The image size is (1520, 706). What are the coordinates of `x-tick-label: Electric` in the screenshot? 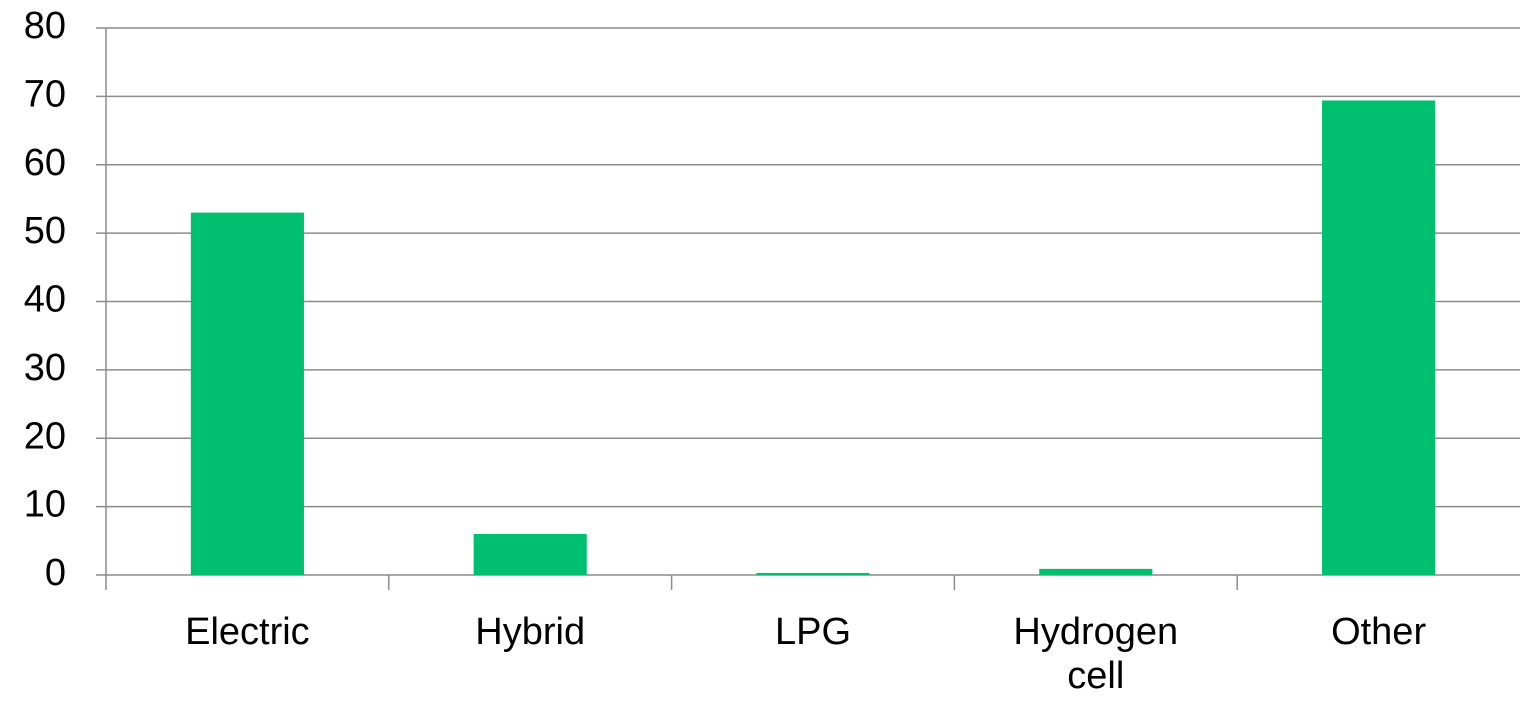 It's located at (247, 632).